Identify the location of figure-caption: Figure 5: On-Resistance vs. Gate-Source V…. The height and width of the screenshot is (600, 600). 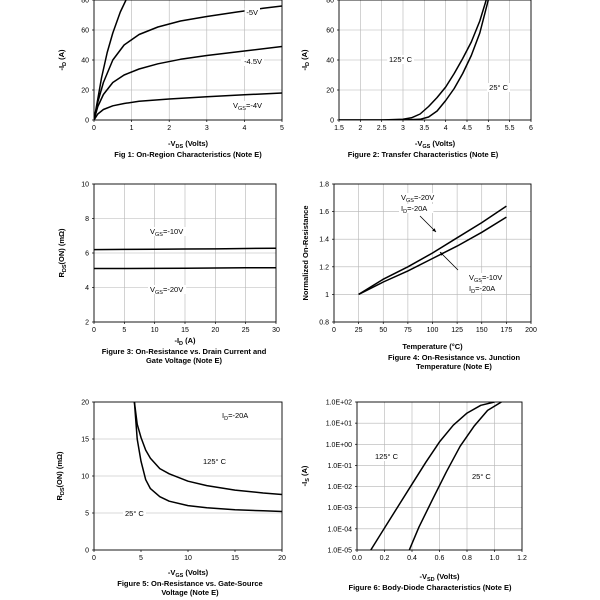
(189, 588).